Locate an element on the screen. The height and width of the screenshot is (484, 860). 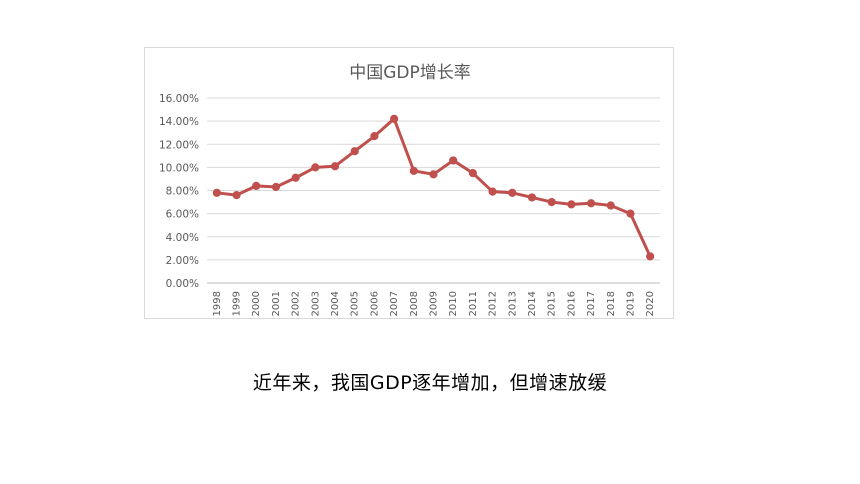
x-tick-label: 2012 is located at coordinates (493, 303).